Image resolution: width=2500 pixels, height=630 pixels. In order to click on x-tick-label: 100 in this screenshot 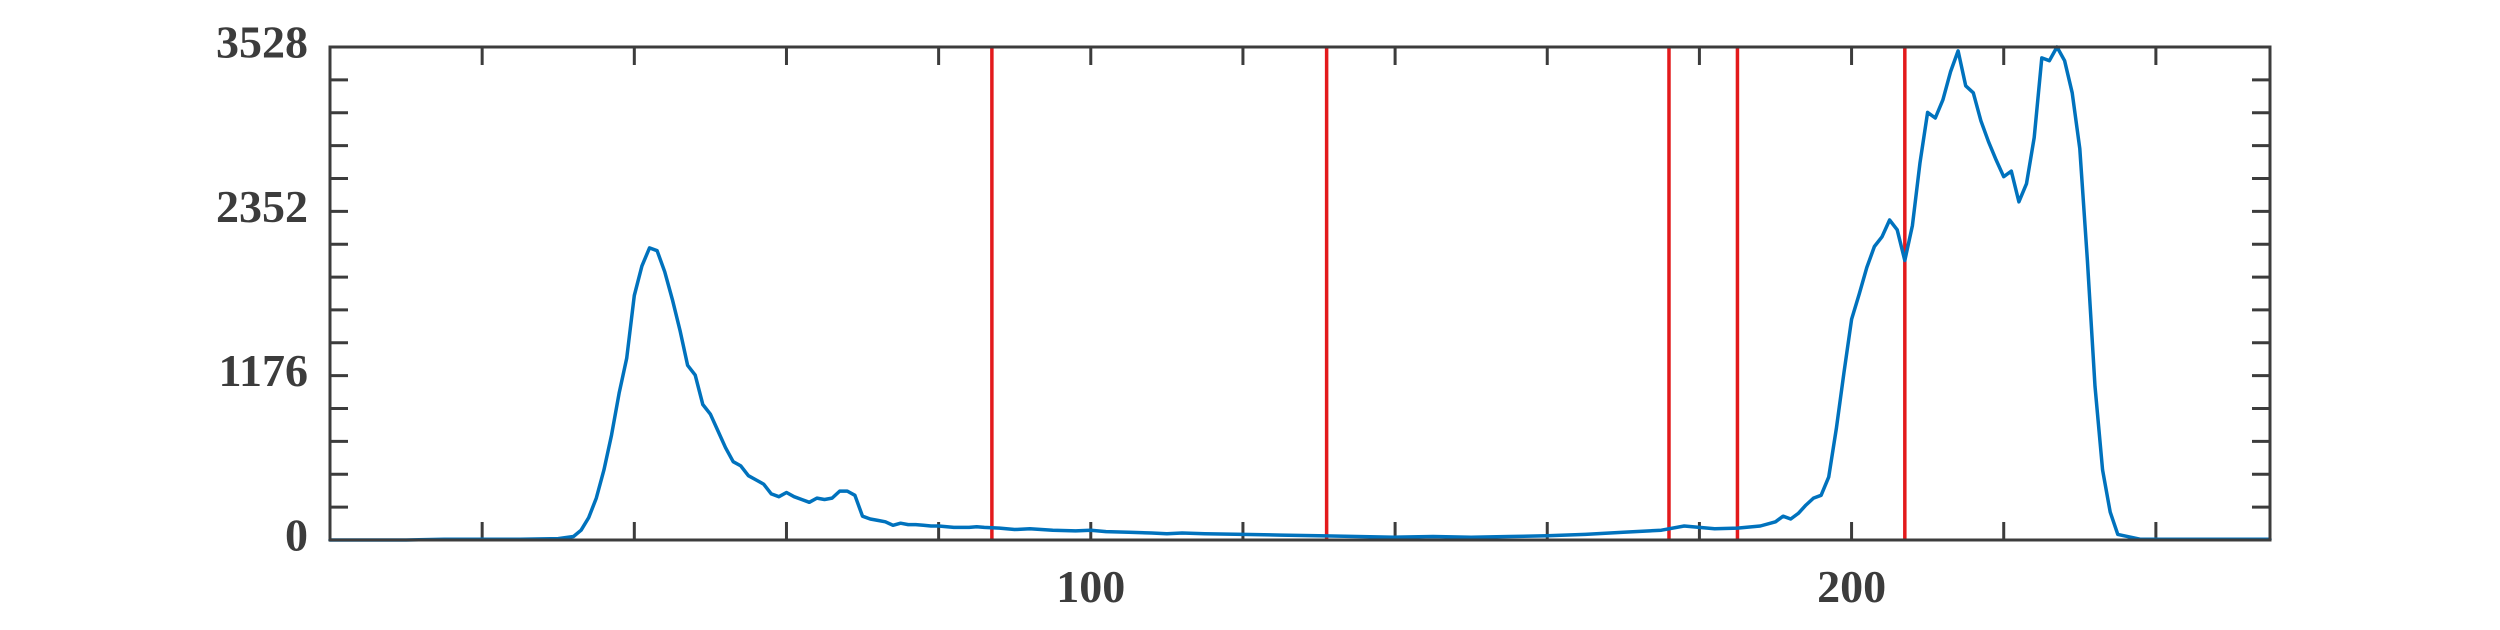, I will do `click(1090, 586)`.